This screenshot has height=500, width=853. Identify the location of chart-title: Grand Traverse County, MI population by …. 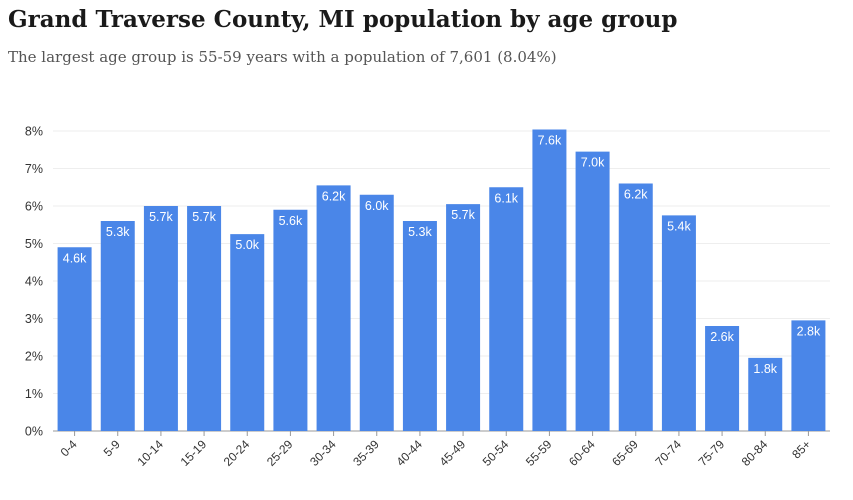
(343, 19).